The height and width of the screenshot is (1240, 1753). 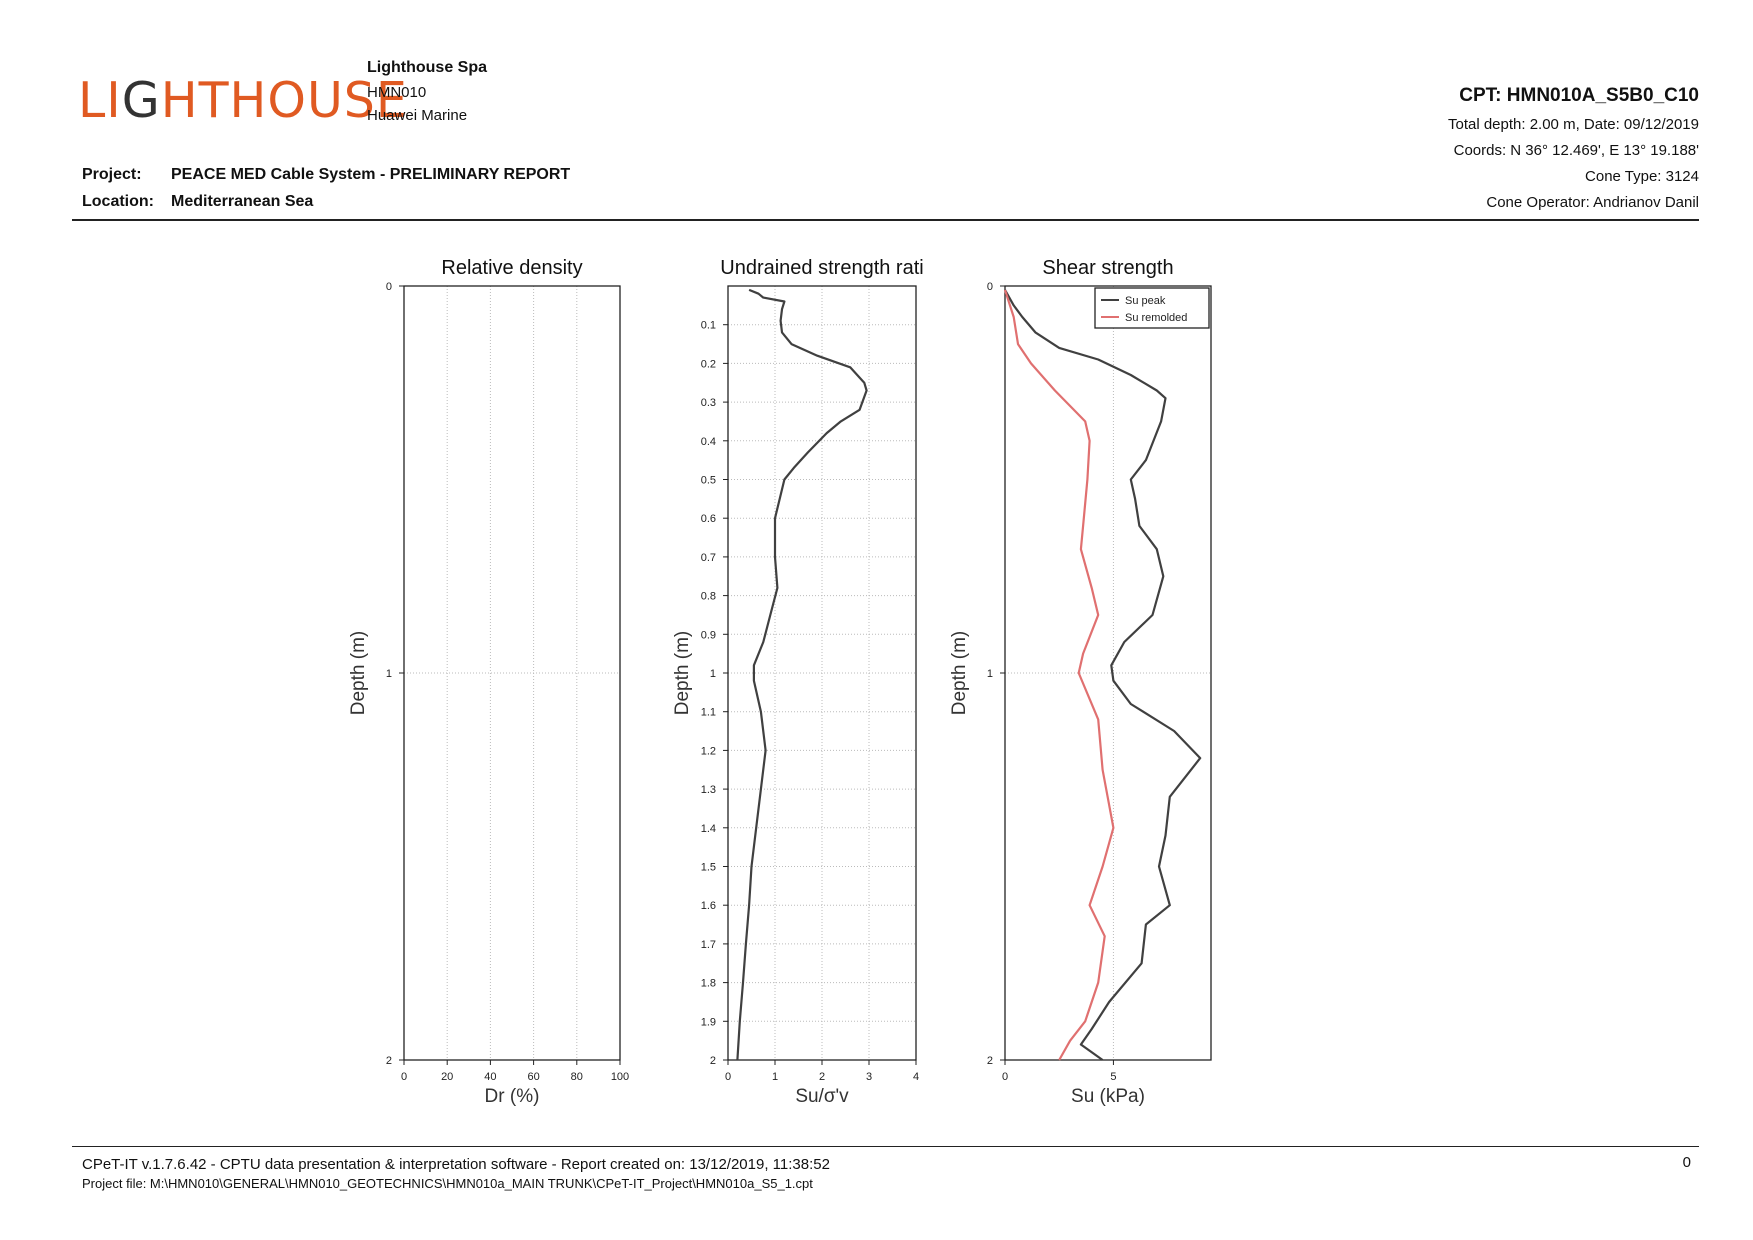 What do you see at coordinates (708, 326) in the screenshot?
I see `y-tick-label: 0.1` at bounding box center [708, 326].